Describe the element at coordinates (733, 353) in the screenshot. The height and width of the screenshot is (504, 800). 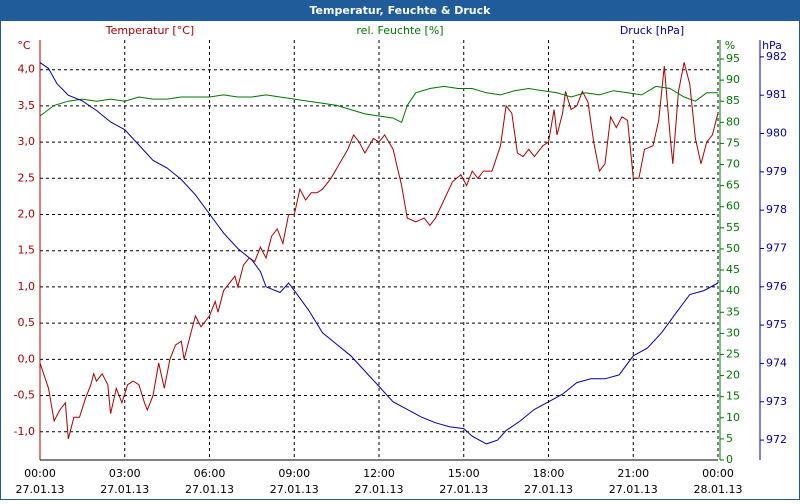
I see `y2-tick-label: 25` at that location.